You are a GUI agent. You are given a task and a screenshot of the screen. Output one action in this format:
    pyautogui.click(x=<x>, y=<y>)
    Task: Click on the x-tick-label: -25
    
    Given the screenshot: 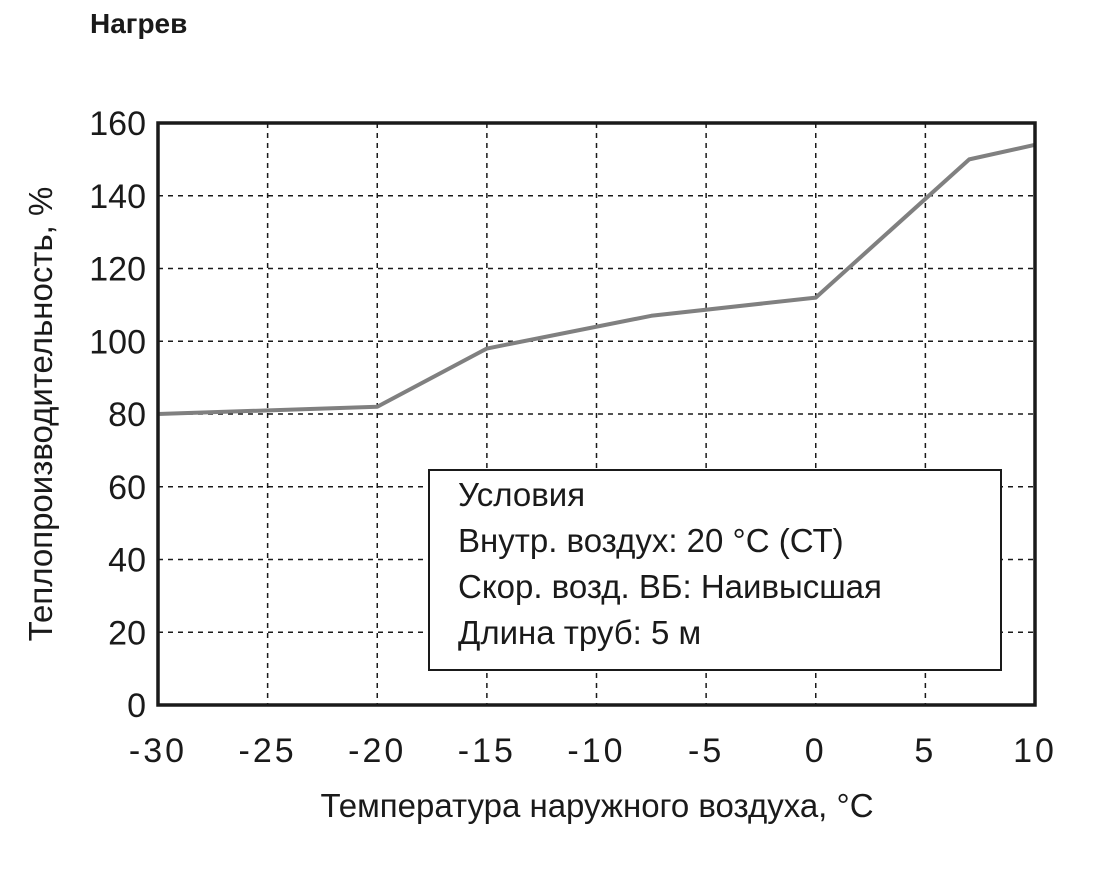 What is the action you would take?
    pyautogui.click(x=268, y=751)
    